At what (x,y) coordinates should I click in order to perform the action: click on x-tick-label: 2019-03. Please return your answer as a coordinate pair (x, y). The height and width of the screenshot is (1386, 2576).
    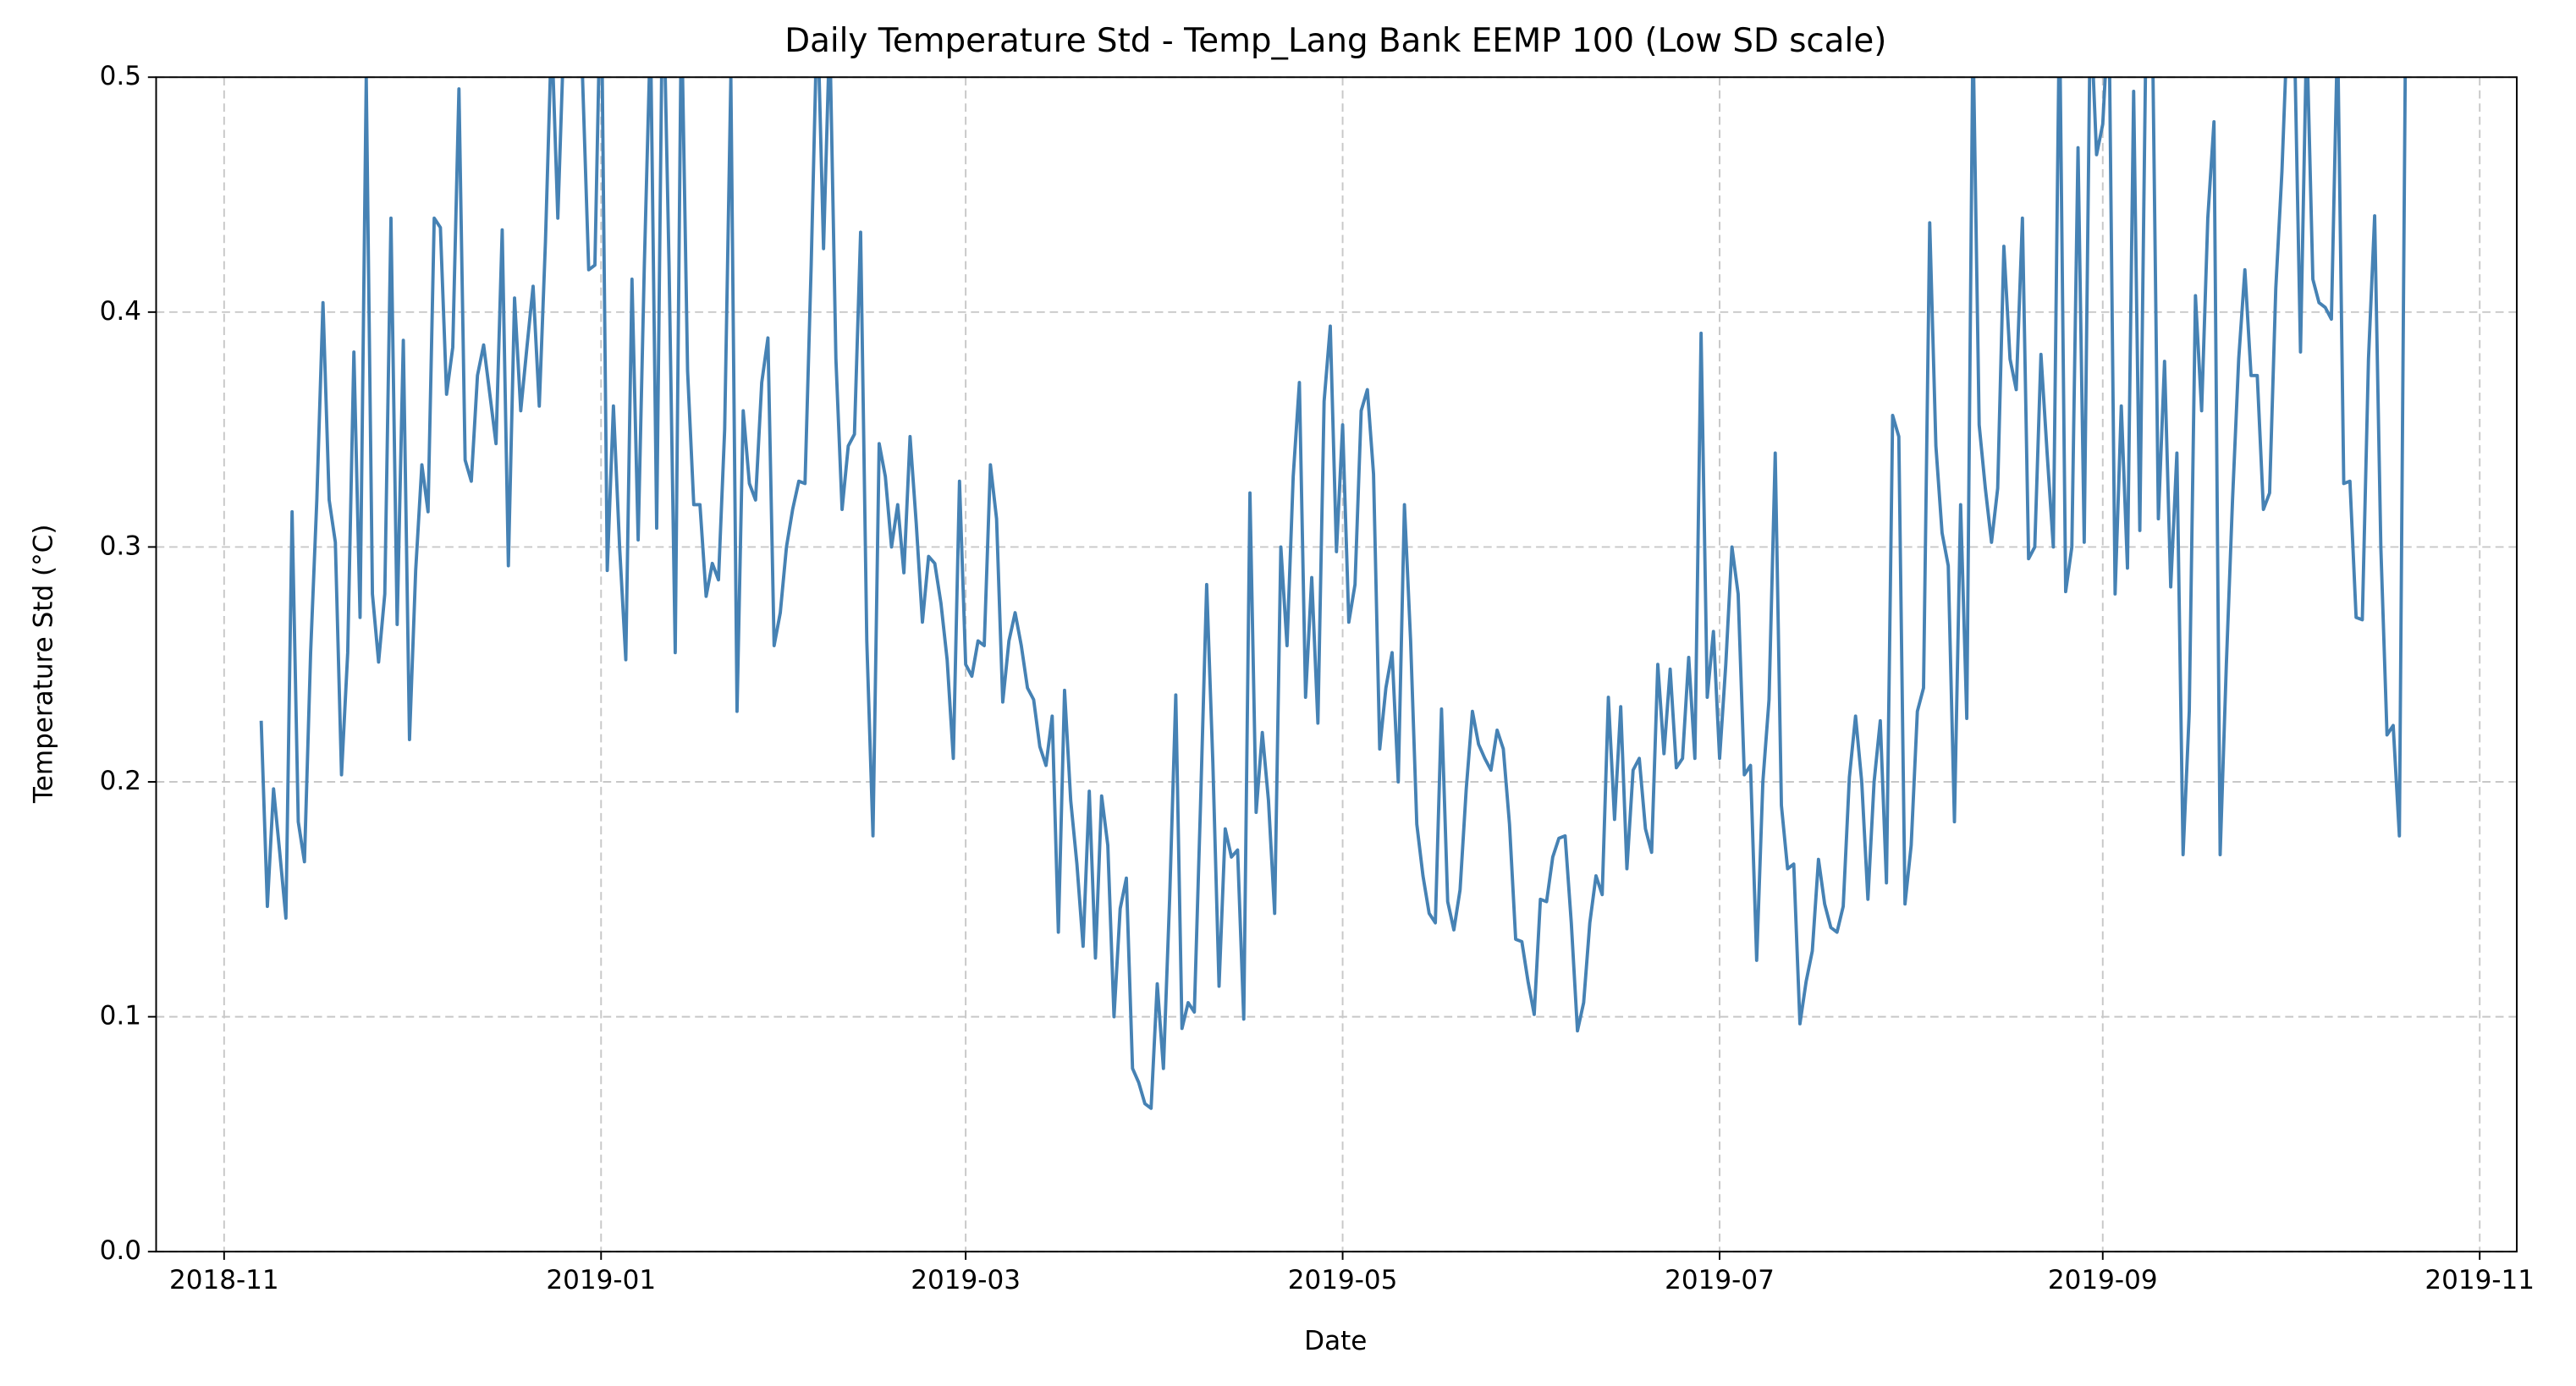
    Looking at the image, I should click on (966, 1280).